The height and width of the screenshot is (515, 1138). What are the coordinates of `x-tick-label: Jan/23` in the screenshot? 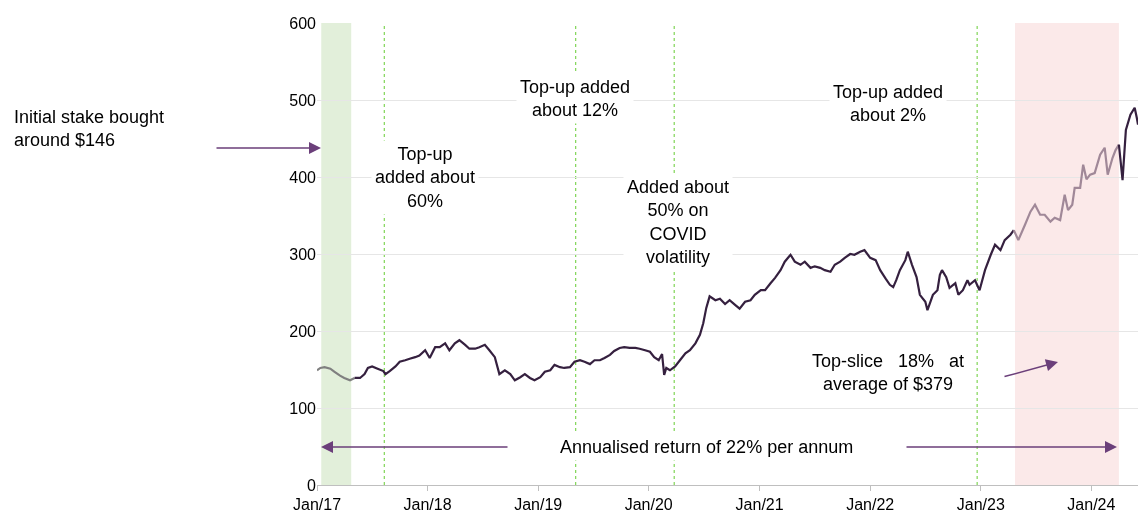 It's located at (980, 505).